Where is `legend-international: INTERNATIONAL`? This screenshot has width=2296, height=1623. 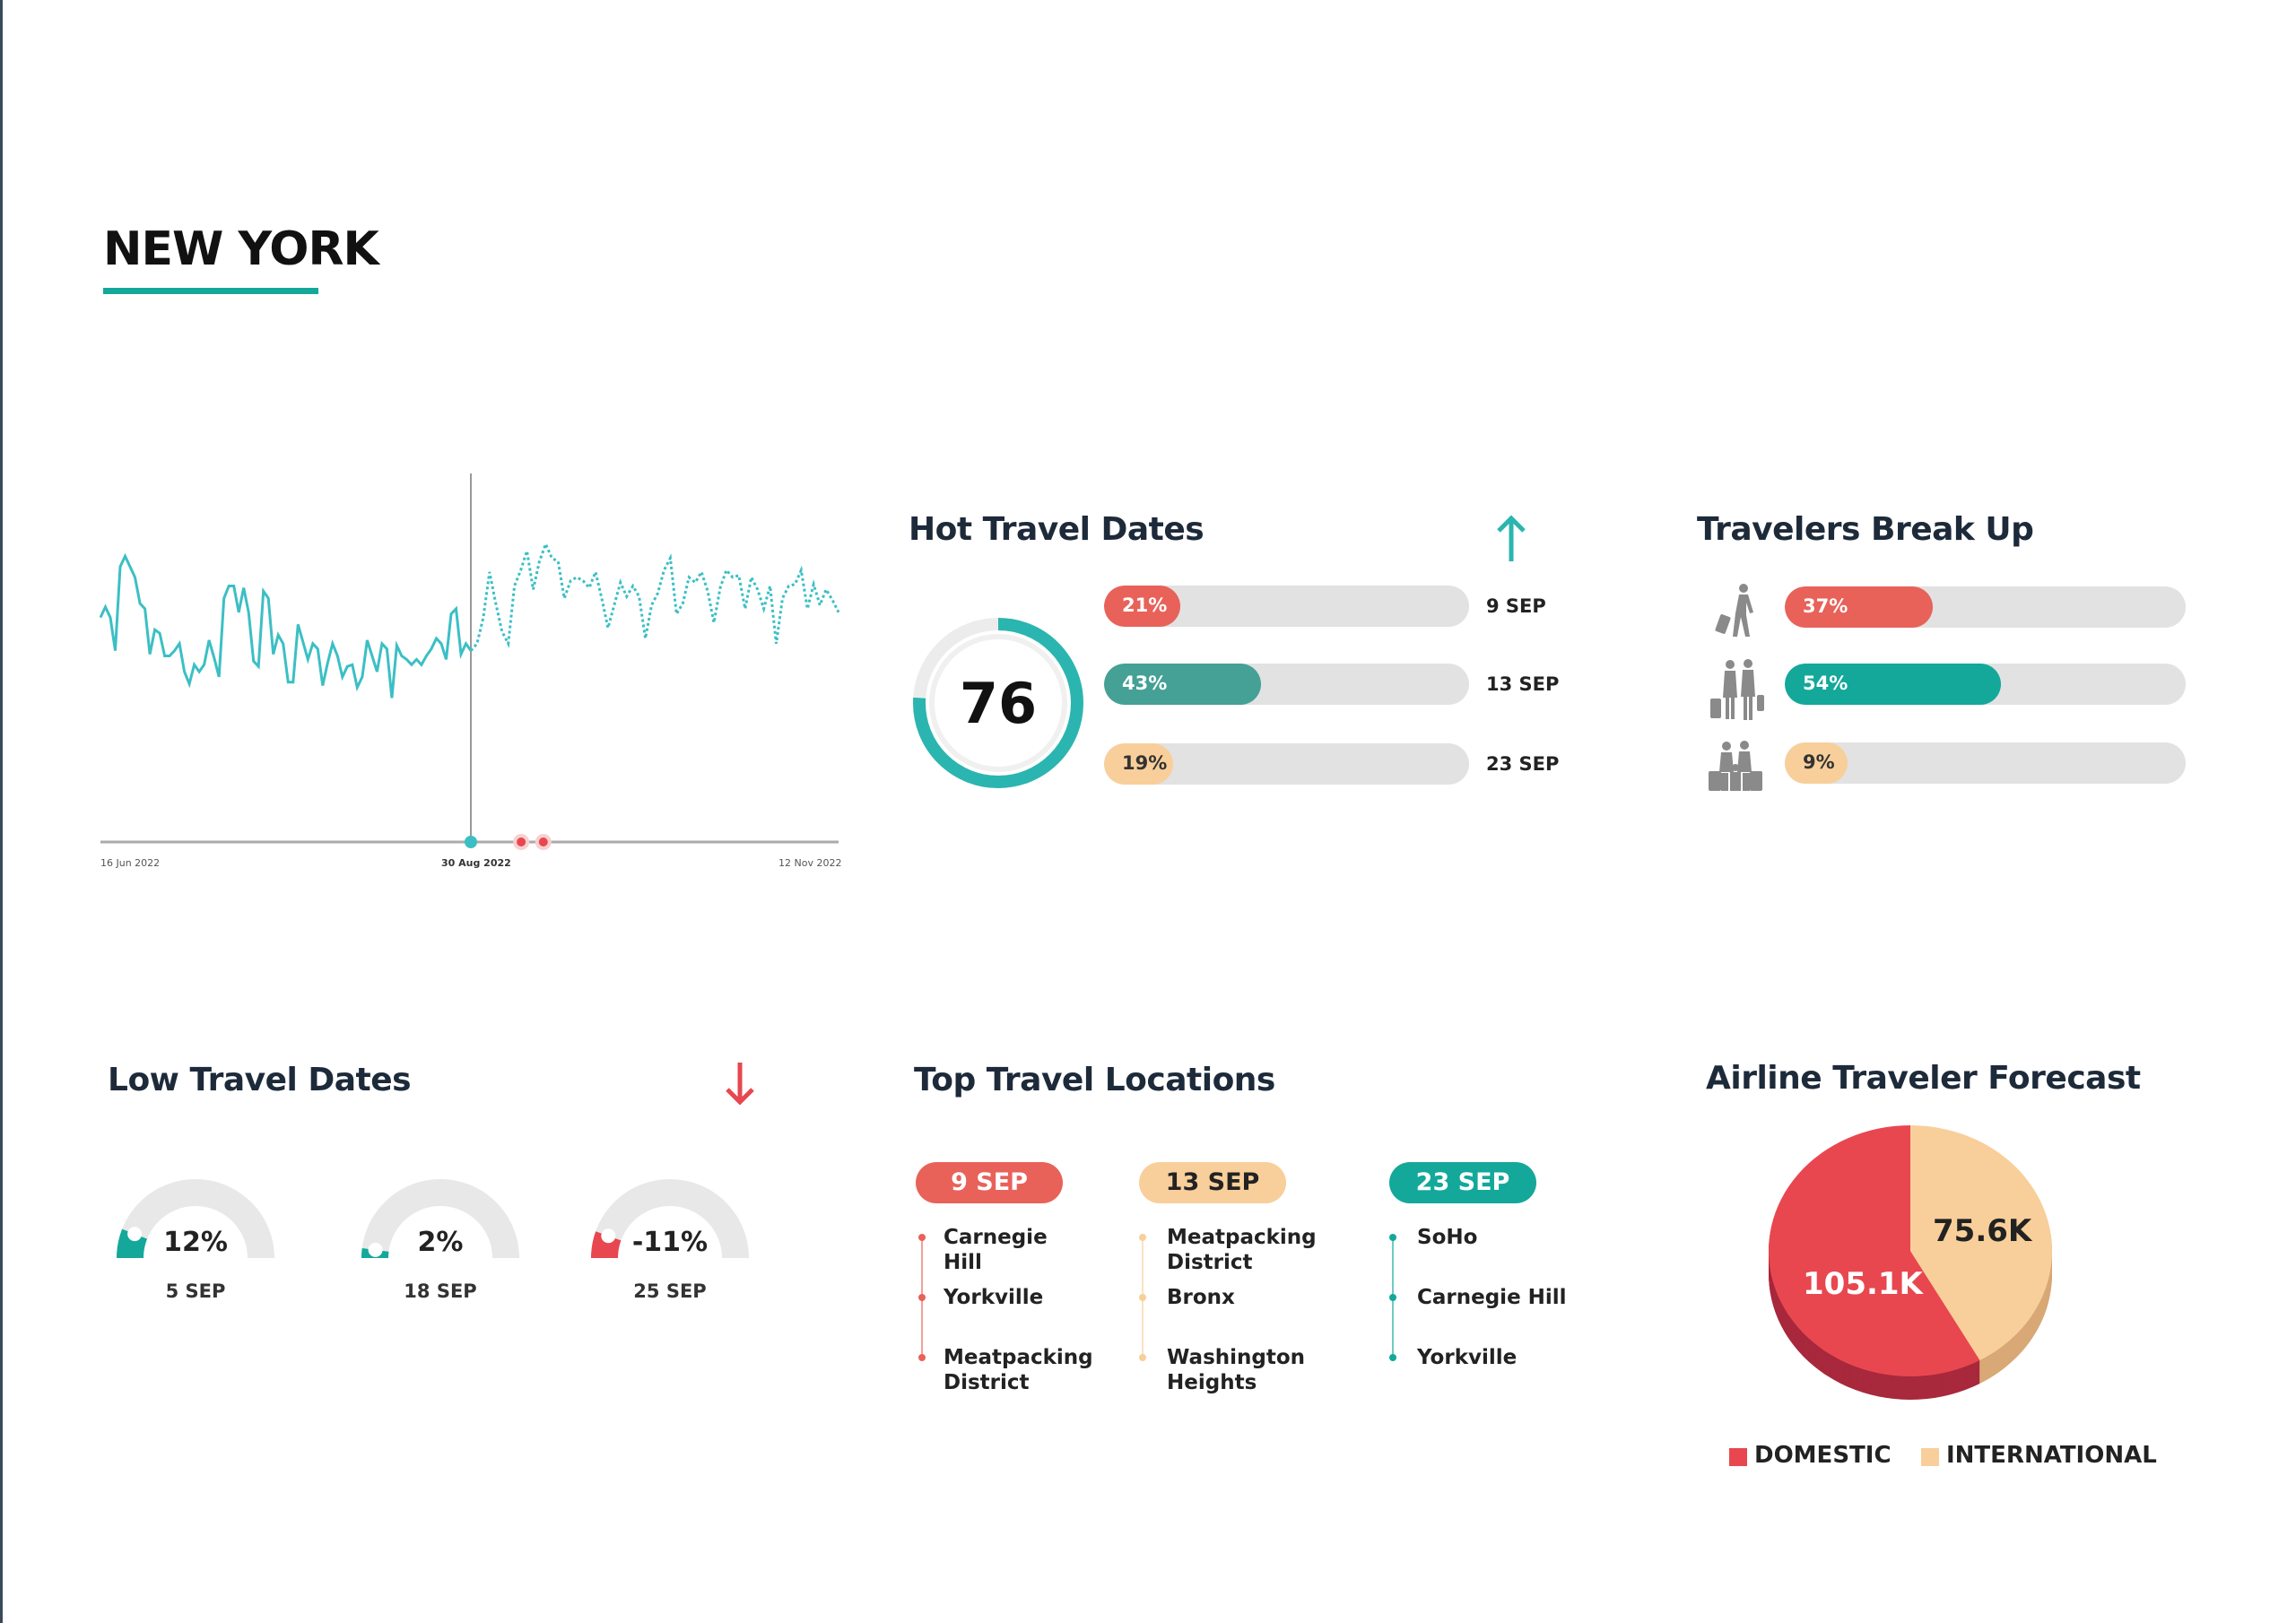 legend-international: INTERNATIONAL is located at coordinates (2051, 1455).